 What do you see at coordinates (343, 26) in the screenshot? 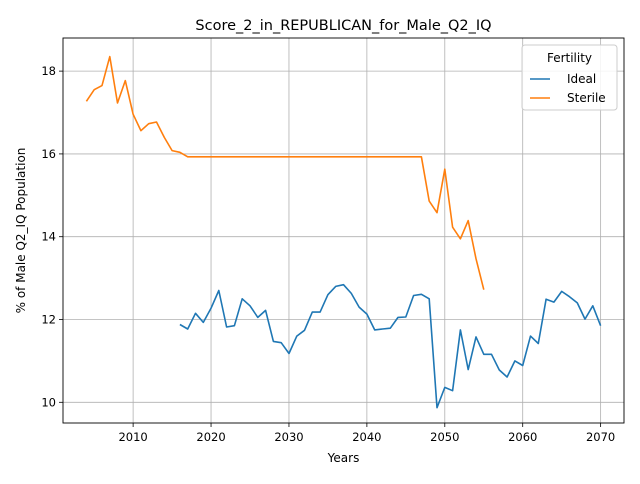
I see `chart-title: Score_2_in_REPUBLICAN_for_Male_Q2_IQ` at bounding box center [343, 26].